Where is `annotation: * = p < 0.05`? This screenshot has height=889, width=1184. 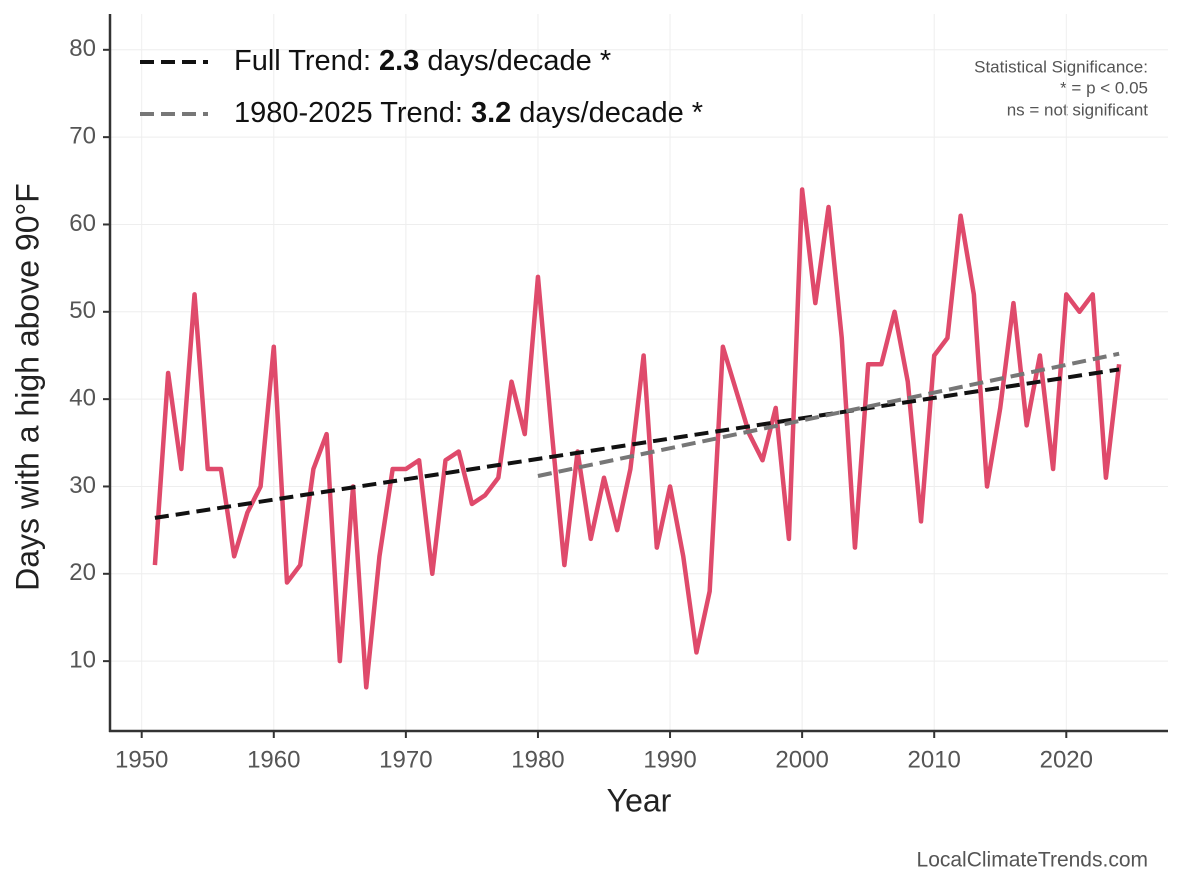
annotation: * = p < 0.05 is located at coordinates (1104, 87).